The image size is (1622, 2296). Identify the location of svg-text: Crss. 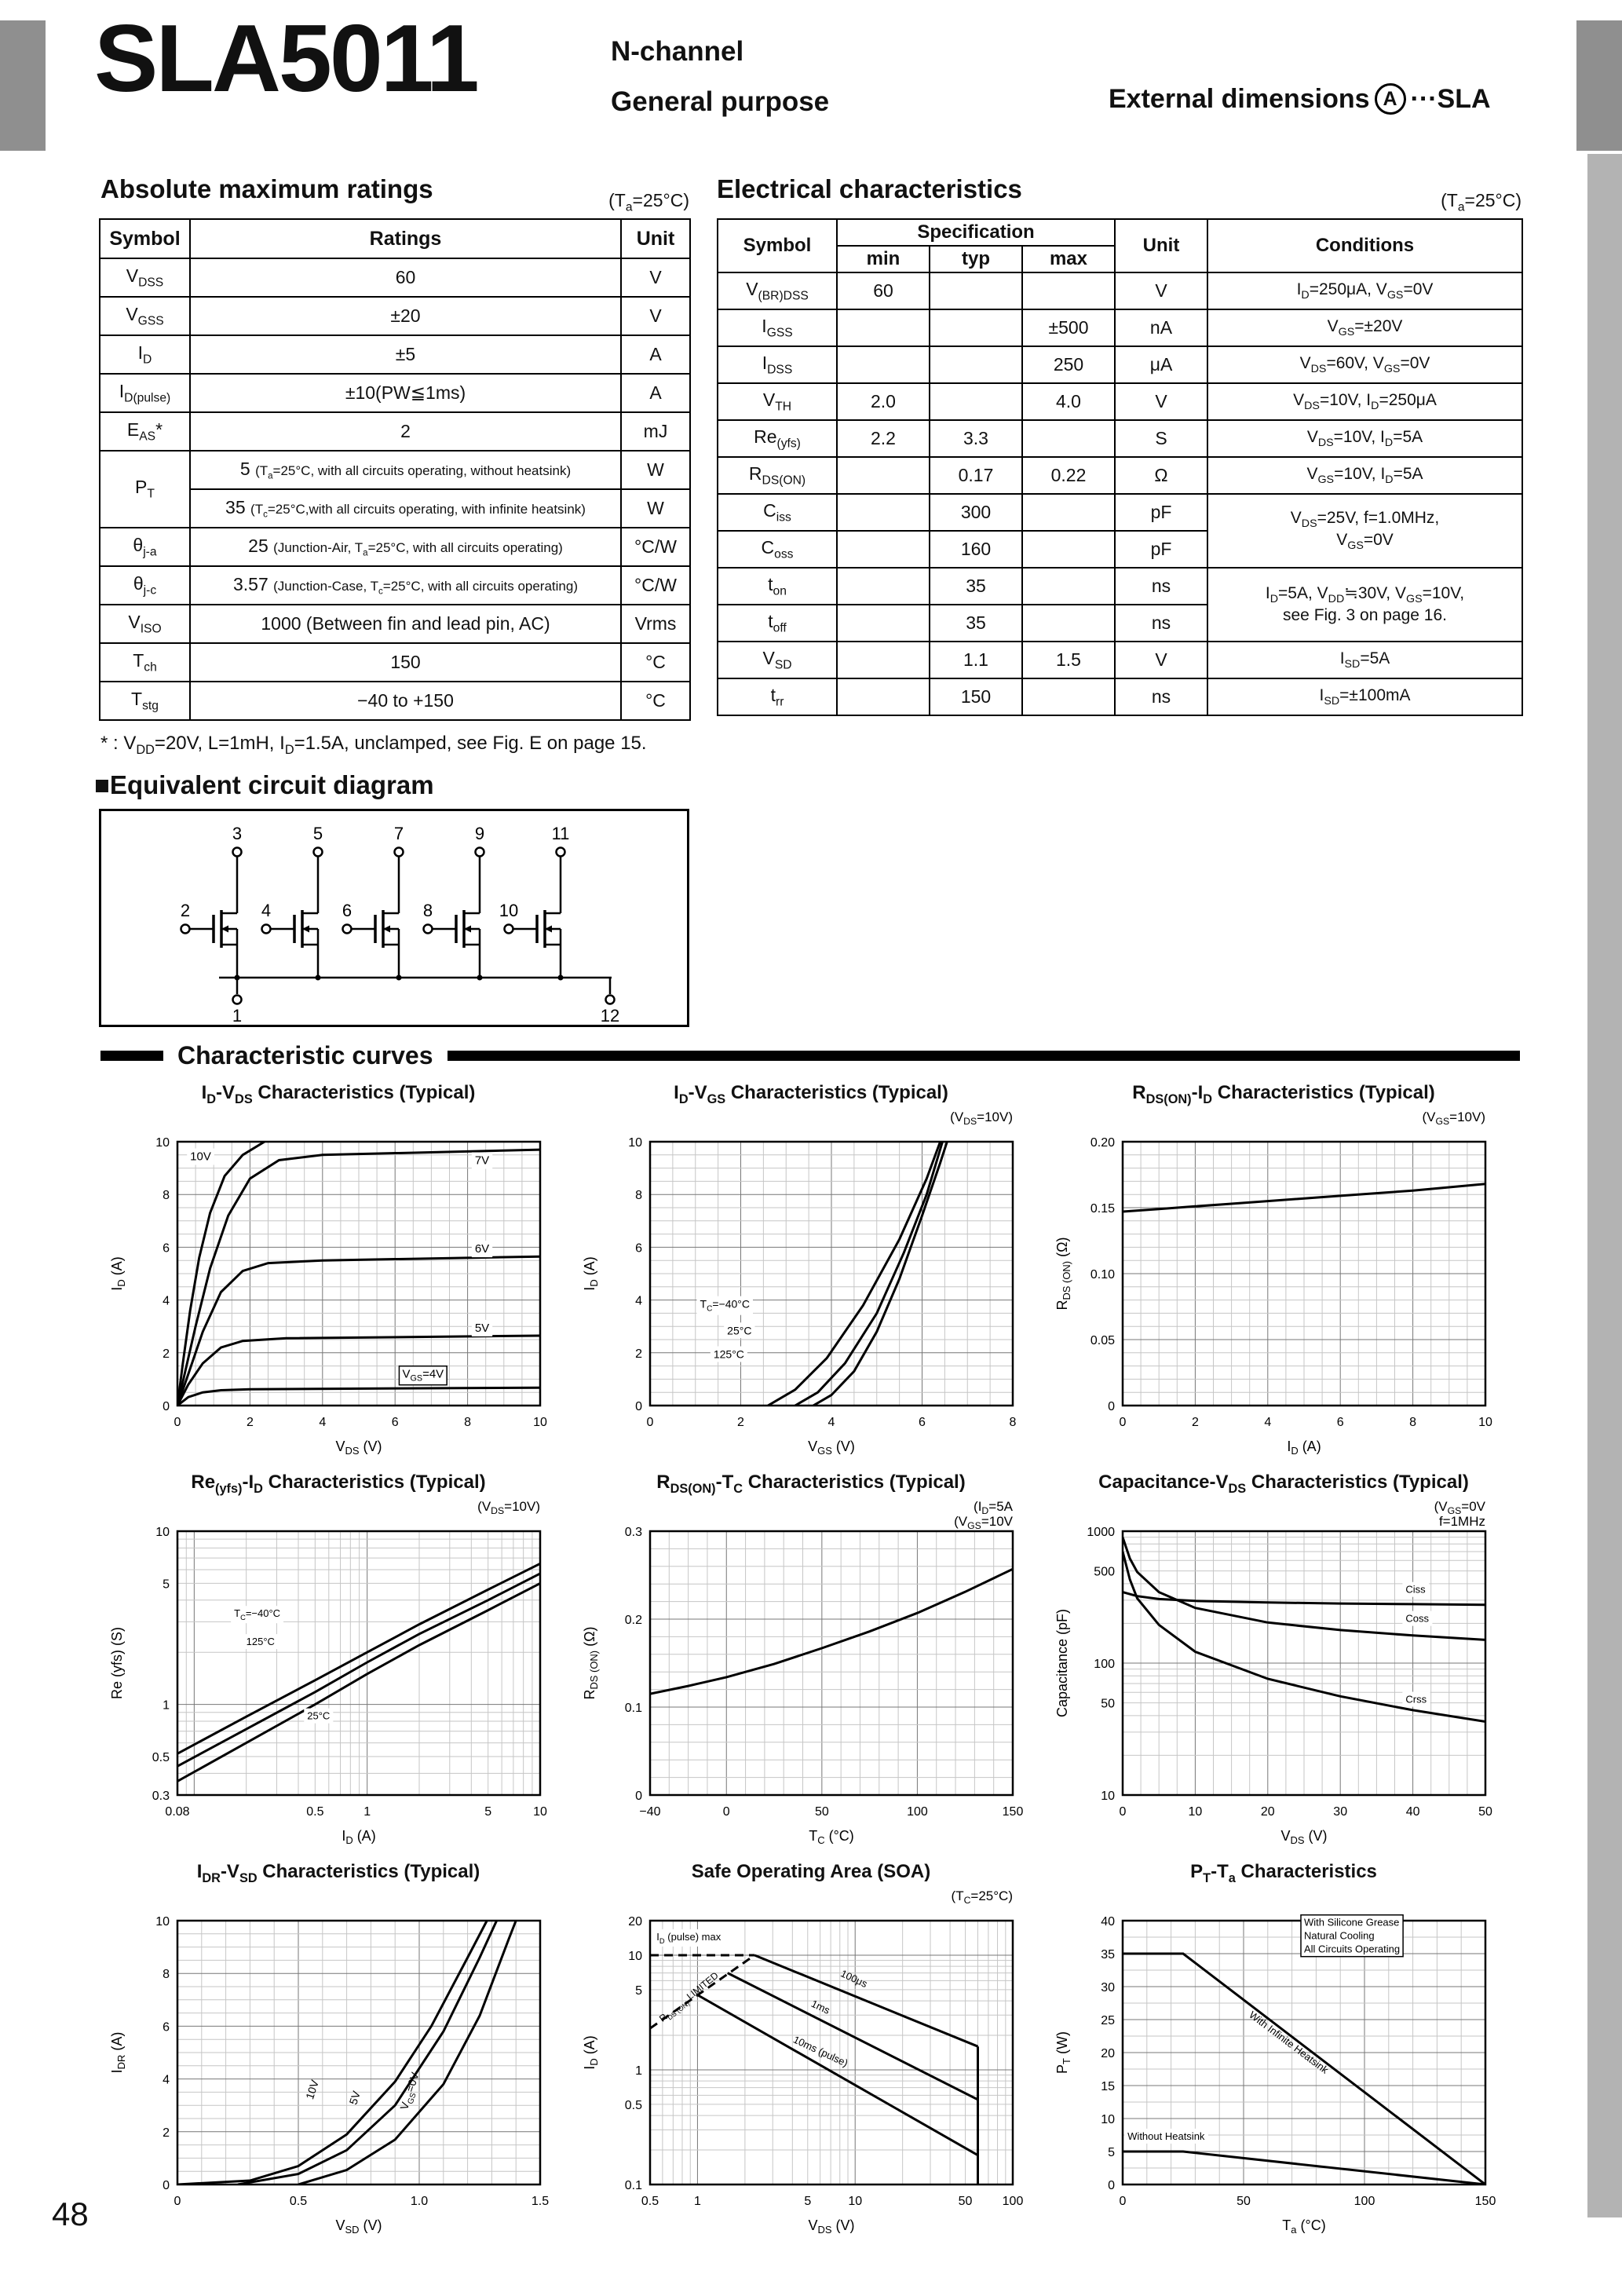
(1416, 1700).